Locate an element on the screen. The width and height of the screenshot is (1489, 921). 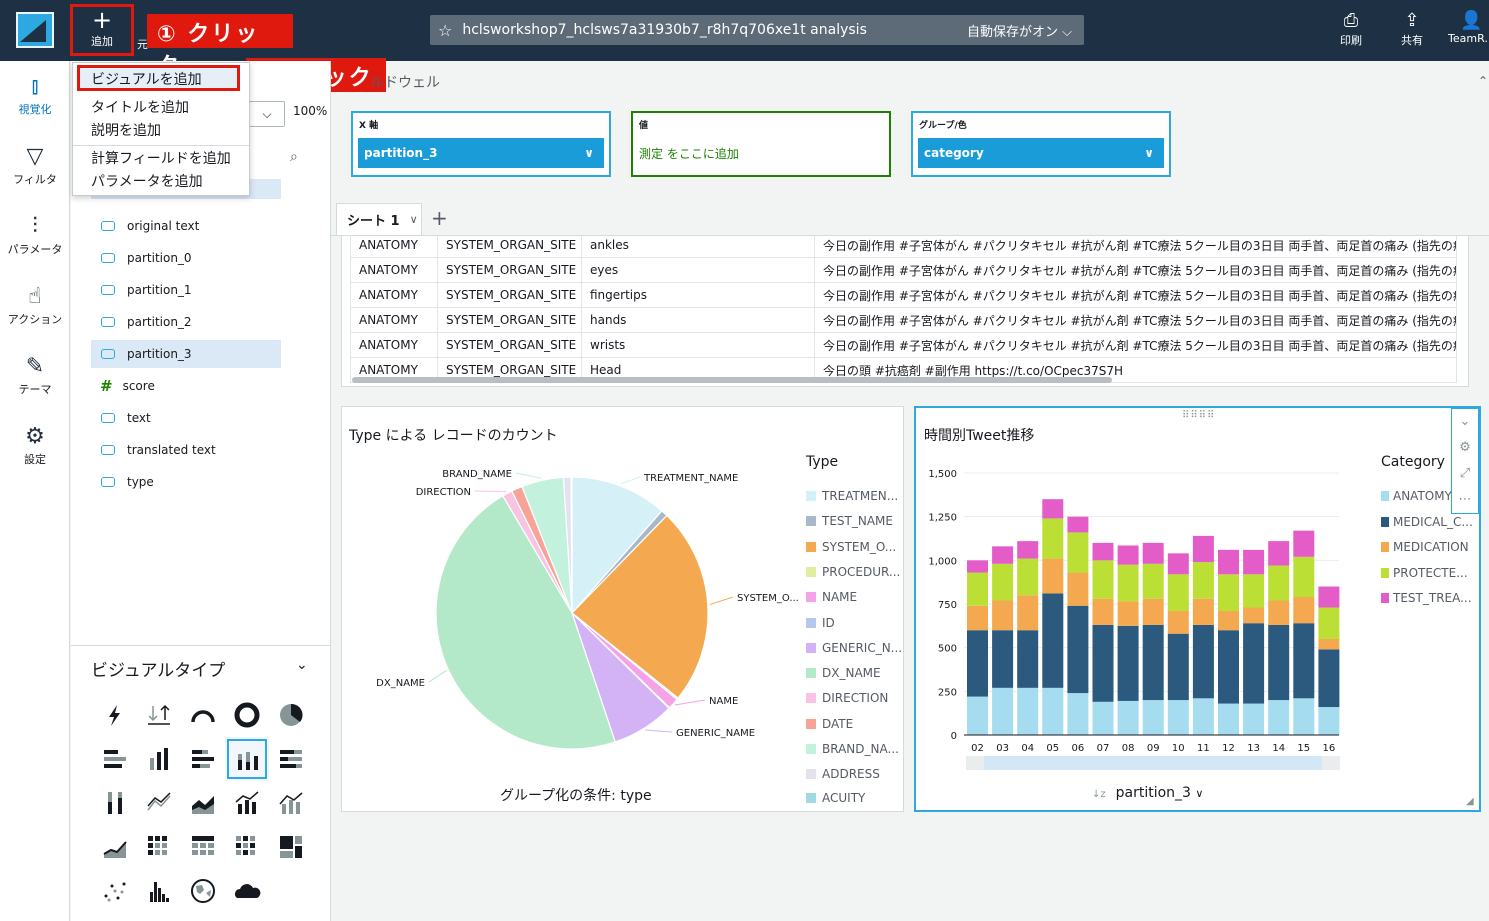
area-chart-icon is located at coordinates (203, 803).